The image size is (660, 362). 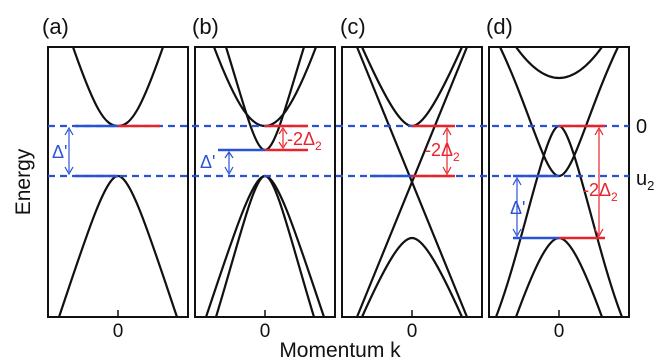 What do you see at coordinates (229, 171) in the screenshot?
I see `panel-b-blue-arrowhead-down` at bounding box center [229, 171].